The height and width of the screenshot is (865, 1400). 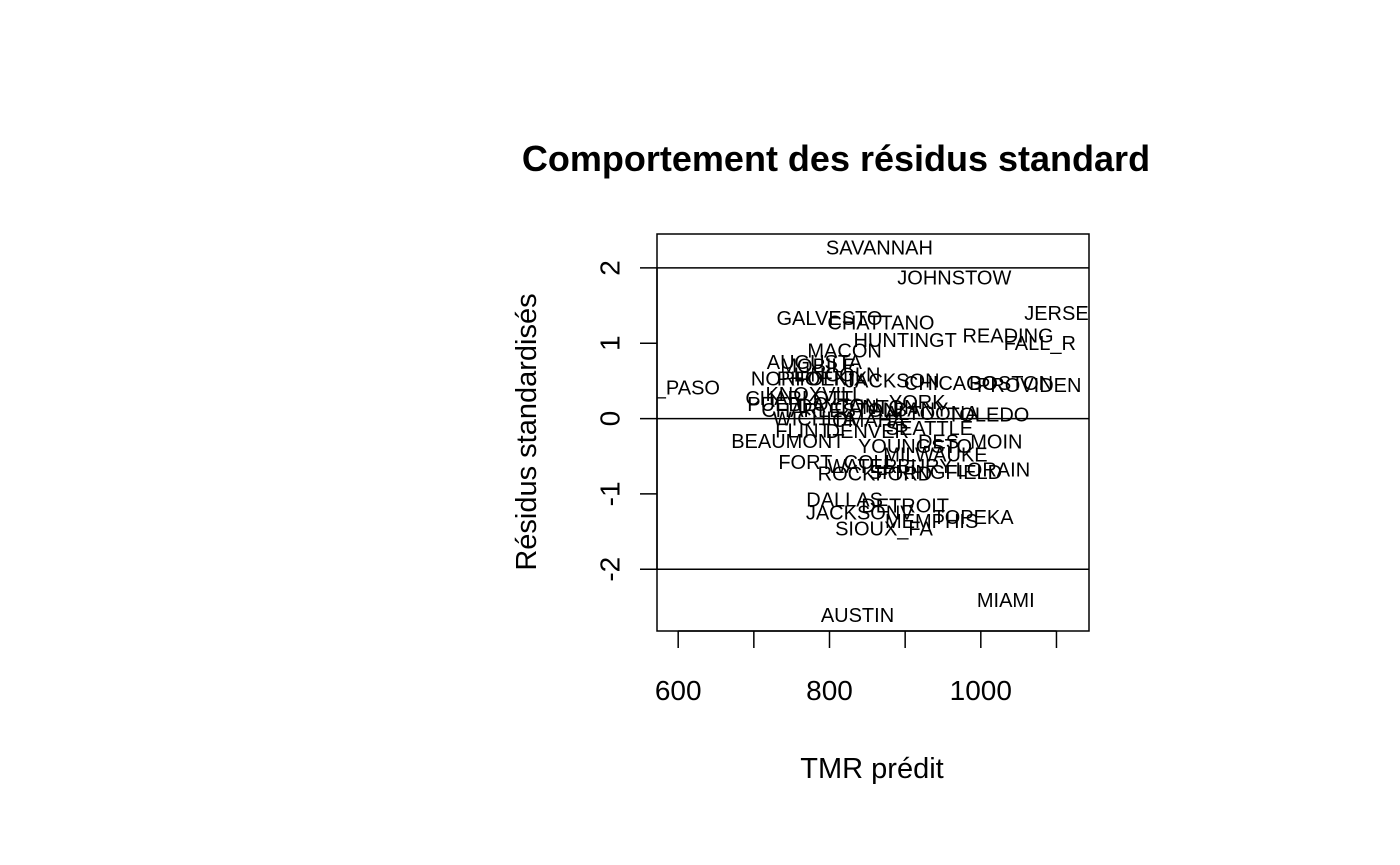 What do you see at coordinates (988, 416) in the screenshot?
I see `point-label: TOLEDO` at bounding box center [988, 416].